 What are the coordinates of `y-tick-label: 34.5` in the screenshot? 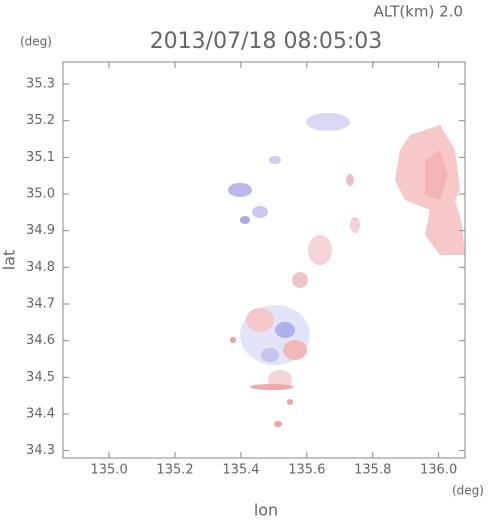 It's located at (40, 377).